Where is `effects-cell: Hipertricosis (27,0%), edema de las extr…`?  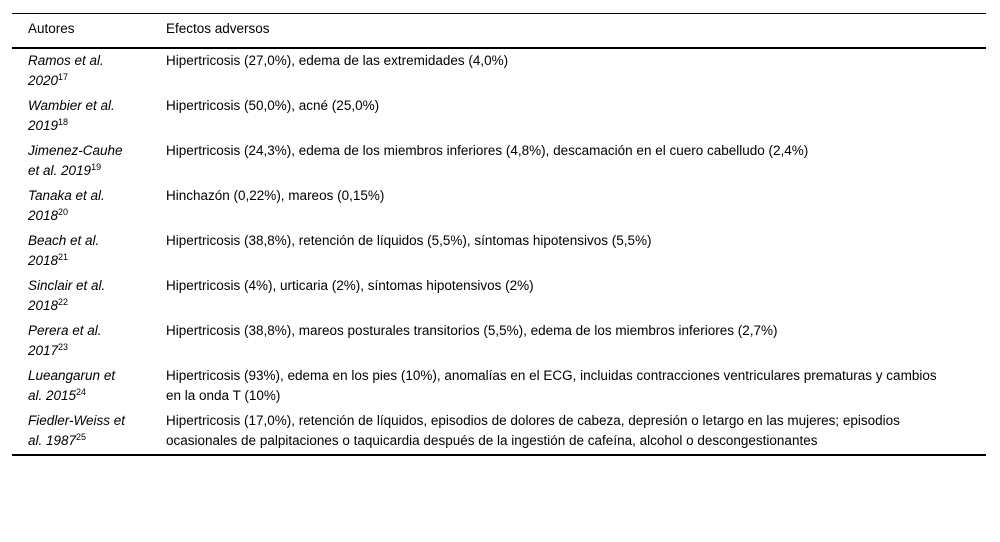 effects-cell: Hipertricosis (27,0%), edema de las extr… is located at coordinates (337, 60).